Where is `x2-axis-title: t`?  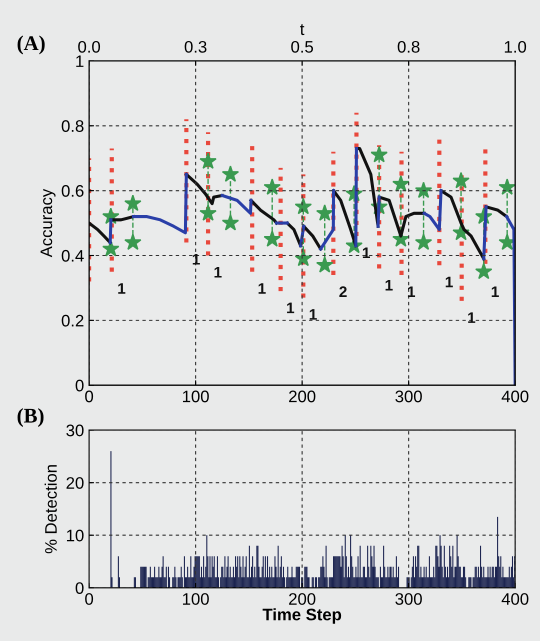
x2-axis-title: t is located at coordinates (302, 30).